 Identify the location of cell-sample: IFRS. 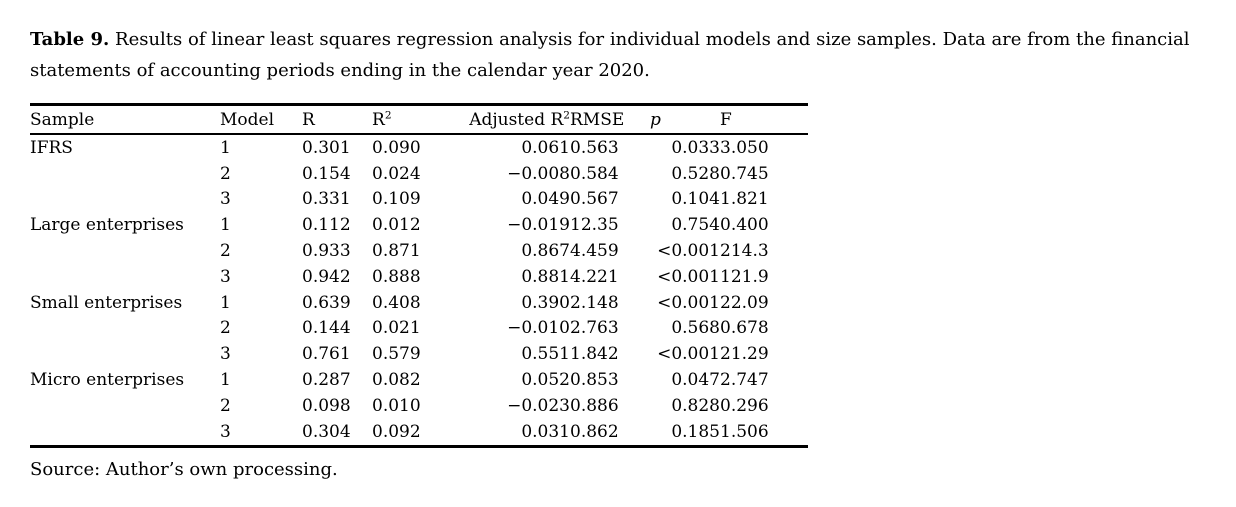
(51, 147).